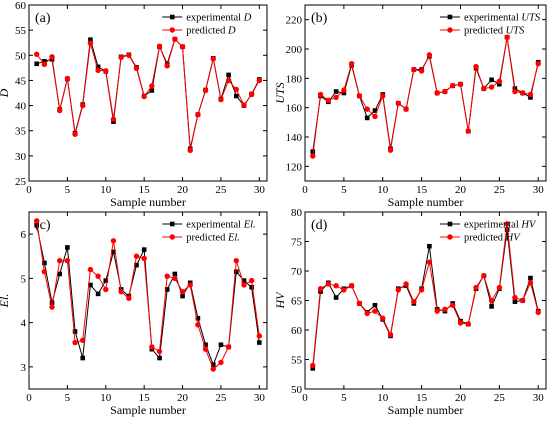 The width and height of the screenshot is (550, 423). What do you see at coordinates (211, 31) in the screenshot?
I see `legend-label: predicted D` at bounding box center [211, 31].